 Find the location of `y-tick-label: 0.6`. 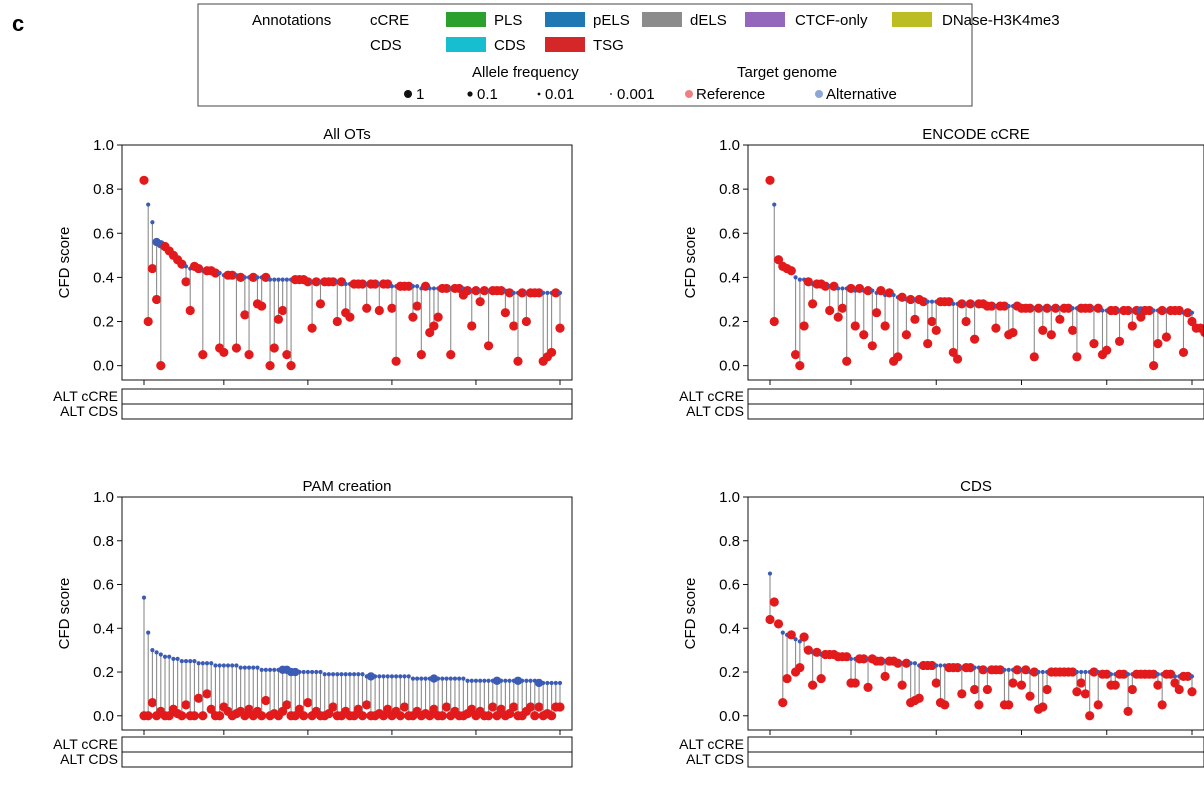

y-tick-label: 0.6 is located at coordinates (103, 585).